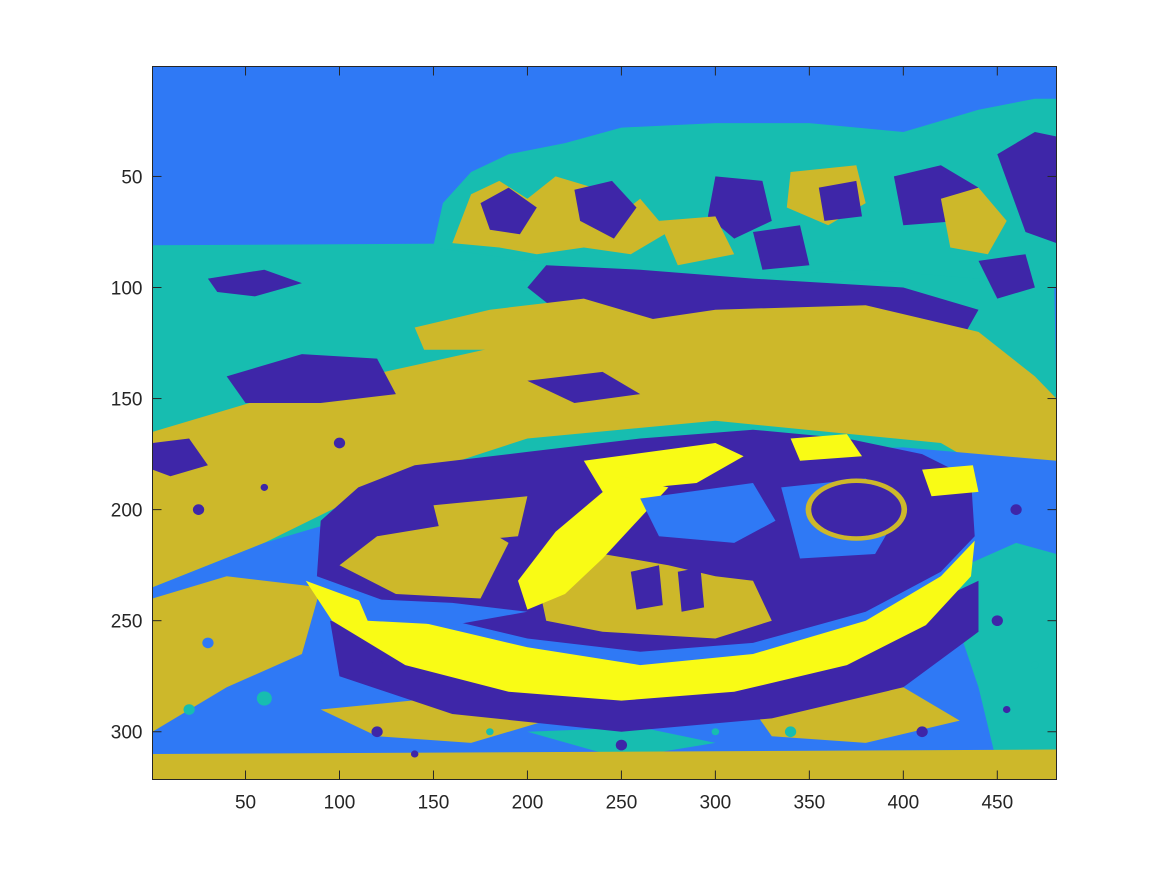 The width and height of the screenshot is (1167, 875). Describe the element at coordinates (127, 511) in the screenshot. I see `y-tick-label: 200` at that location.